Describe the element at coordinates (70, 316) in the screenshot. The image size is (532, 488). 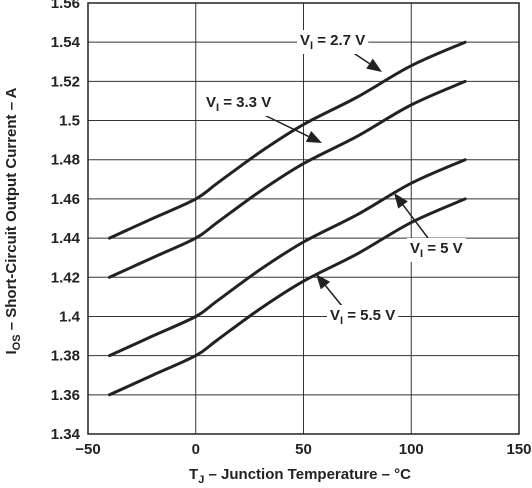
I see `y-tick-label: 1.4` at that location.